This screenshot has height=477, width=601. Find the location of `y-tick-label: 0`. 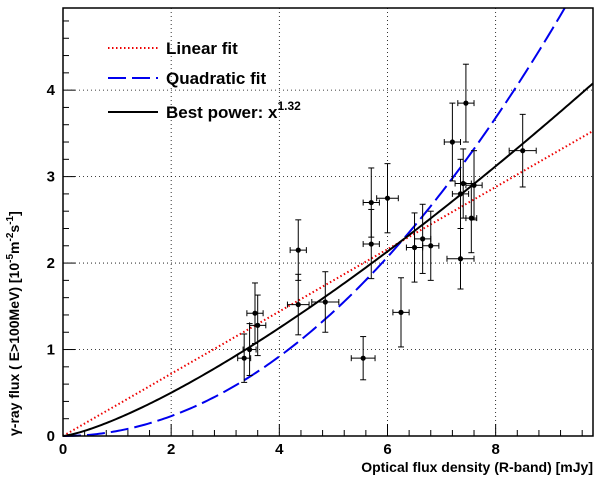

y-tick-label: 0 is located at coordinates (51, 436).